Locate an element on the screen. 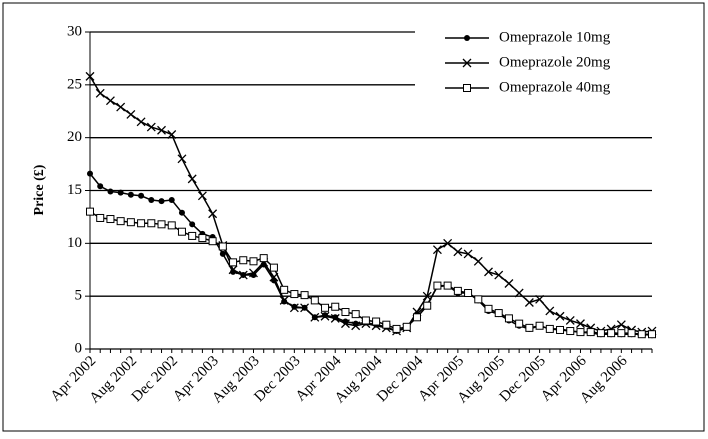 This screenshot has height=439, width=708. y-tick-label: 10 is located at coordinates (74, 243).